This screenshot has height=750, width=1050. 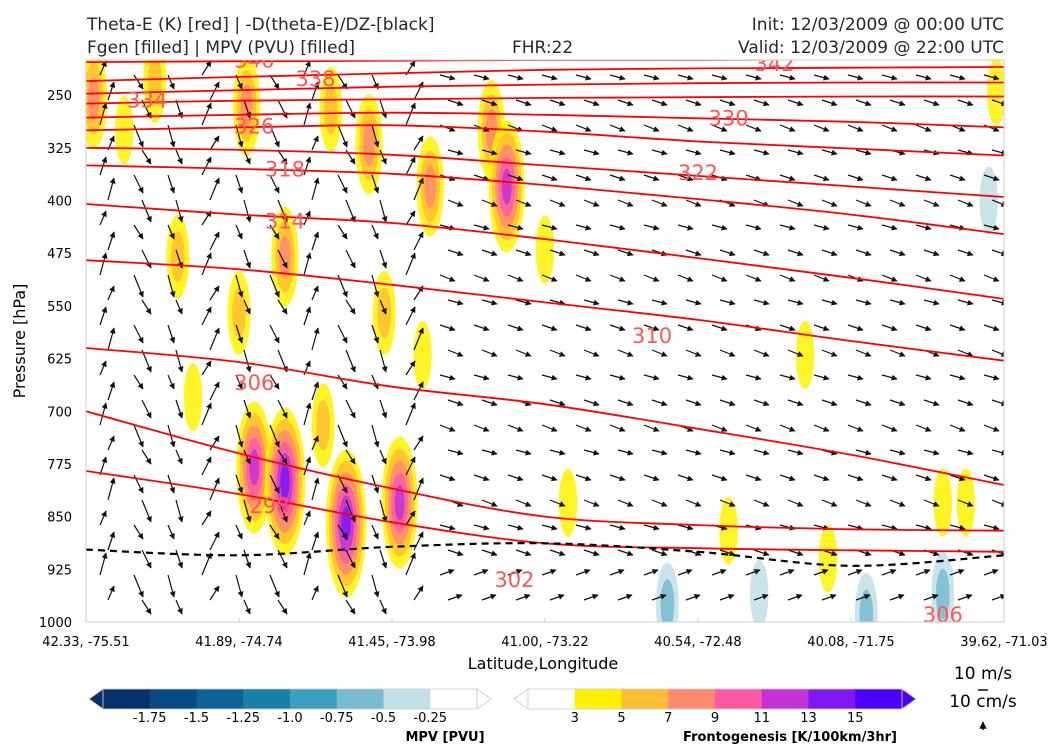 What do you see at coordinates (147, 101) in the screenshot?
I see `theta-e-contour-label: 334` at bounding box center [147, 101].